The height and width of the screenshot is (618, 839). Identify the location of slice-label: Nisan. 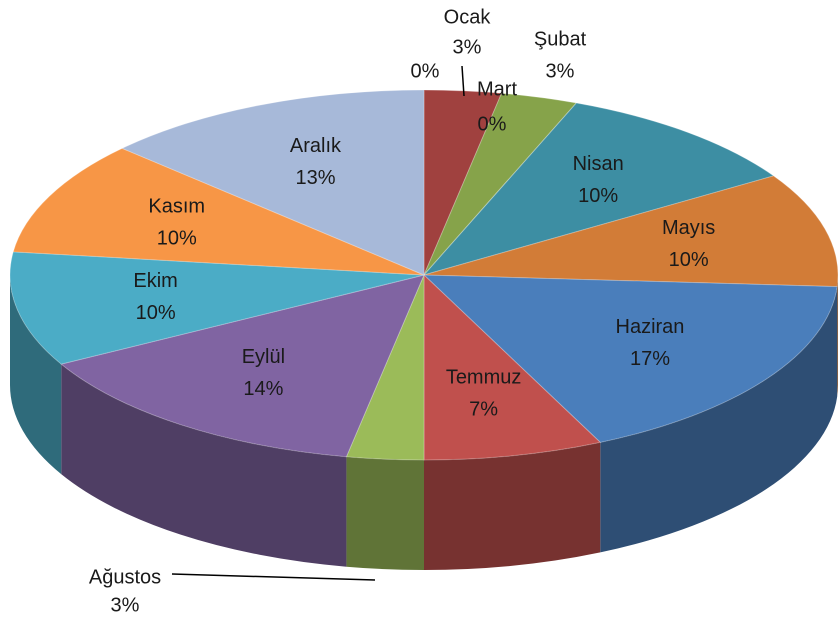
(598, 164).